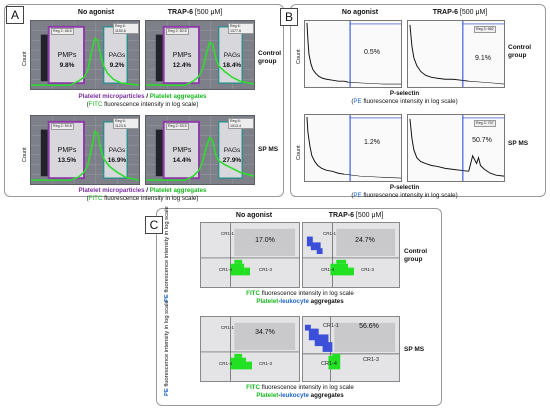  Describe the element at coordinates (326, 395) in the screenshot. I see `panel-c-cap2-agg: aggregates` at that location.